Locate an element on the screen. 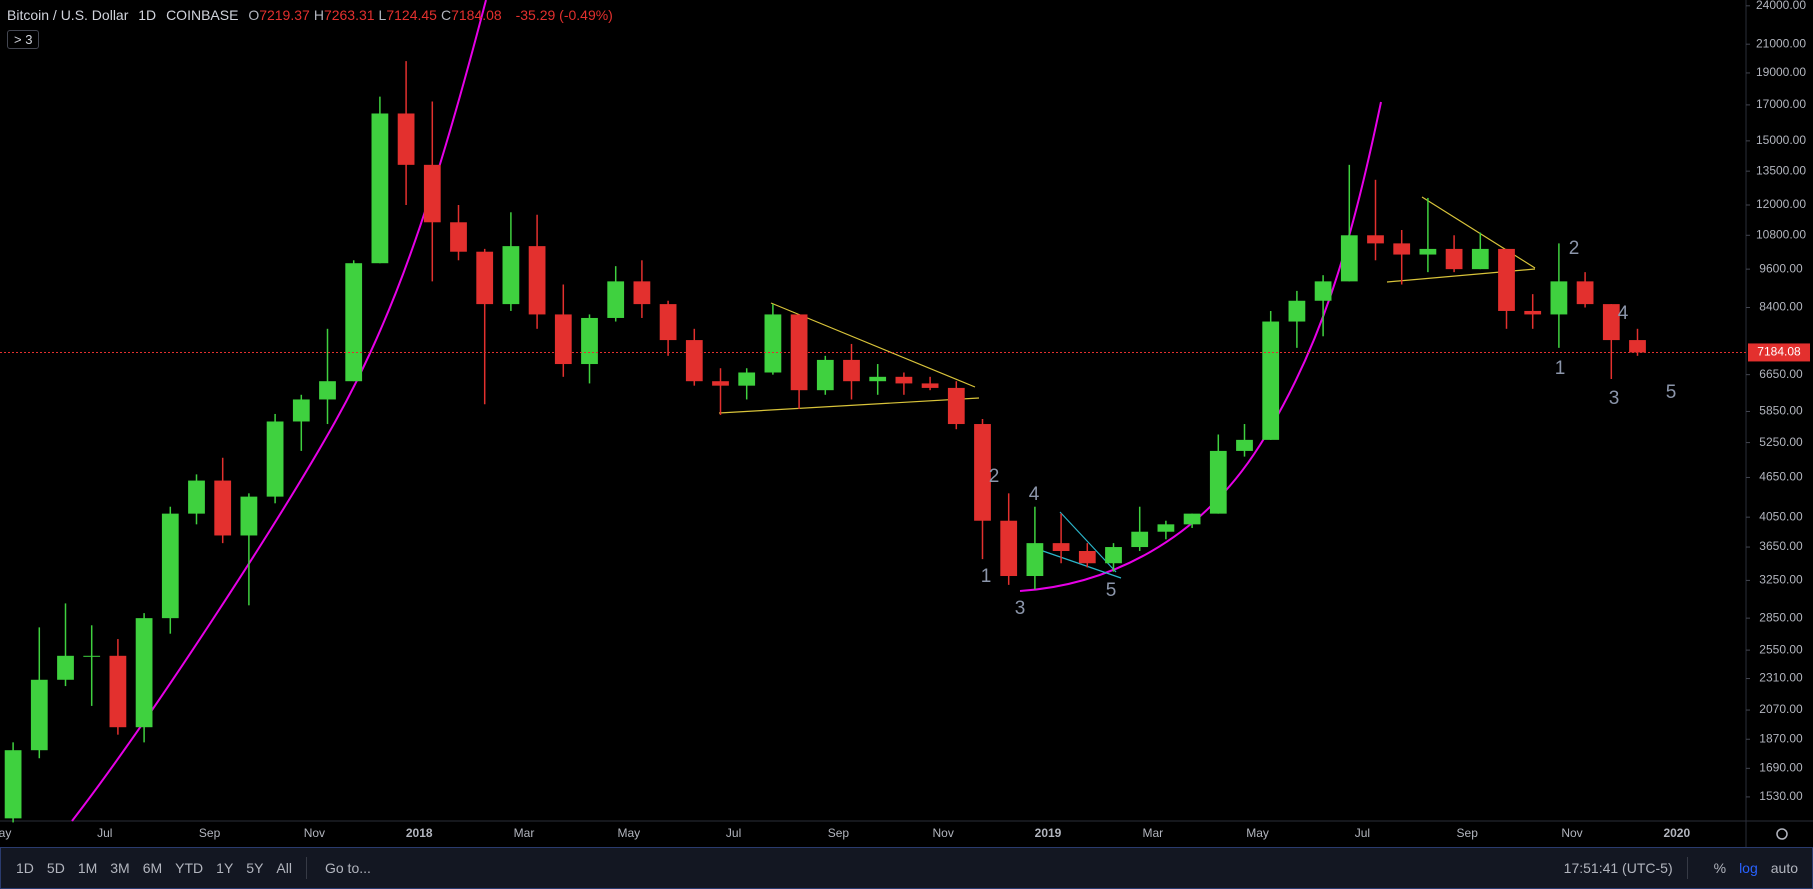 The image size is (1813, 889). range-button: 1Y is located at coordinates (225, 868).